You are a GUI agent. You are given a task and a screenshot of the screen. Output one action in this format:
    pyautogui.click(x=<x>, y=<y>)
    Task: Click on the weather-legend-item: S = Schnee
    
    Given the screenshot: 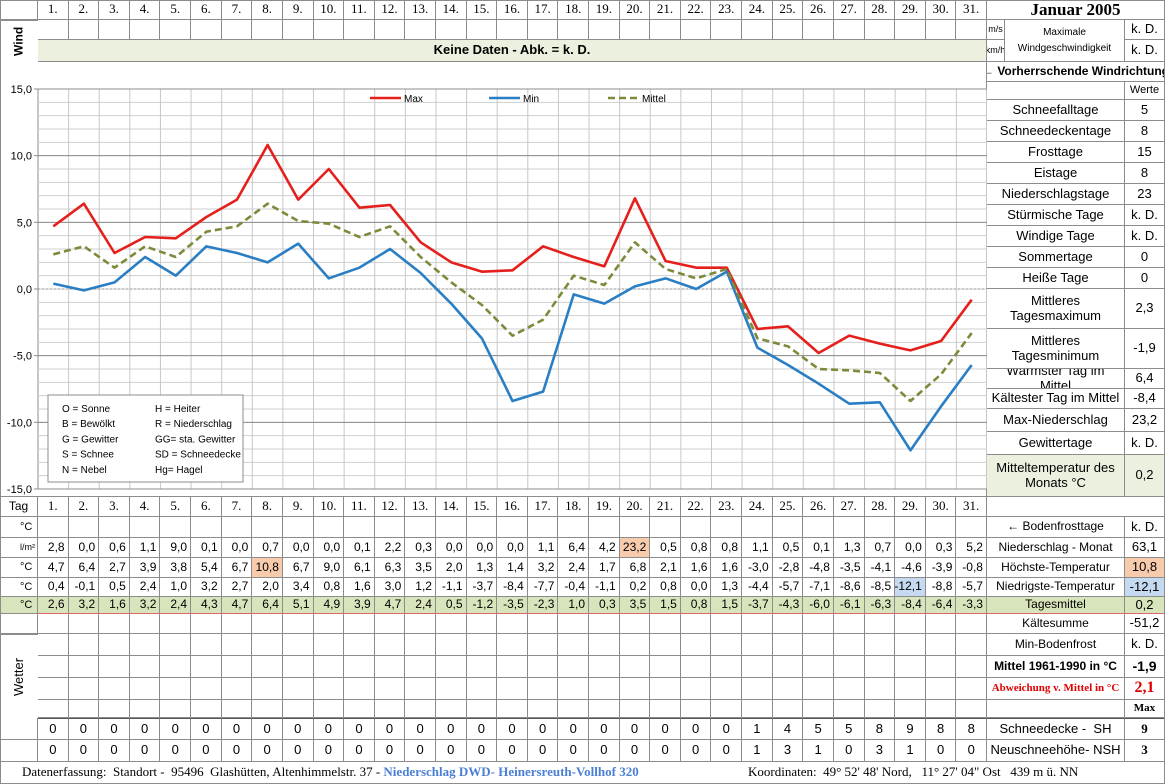 What is the action you would take?
    pyautogui.click(x=88, y=455)
    